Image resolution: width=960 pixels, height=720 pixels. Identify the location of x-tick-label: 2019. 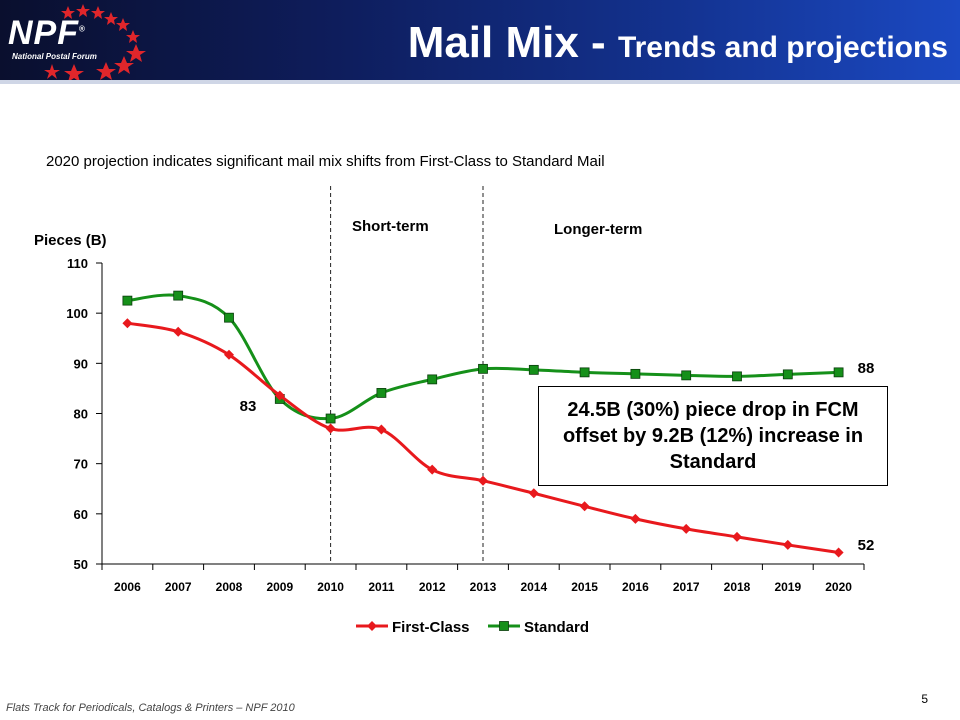
(787, 587).